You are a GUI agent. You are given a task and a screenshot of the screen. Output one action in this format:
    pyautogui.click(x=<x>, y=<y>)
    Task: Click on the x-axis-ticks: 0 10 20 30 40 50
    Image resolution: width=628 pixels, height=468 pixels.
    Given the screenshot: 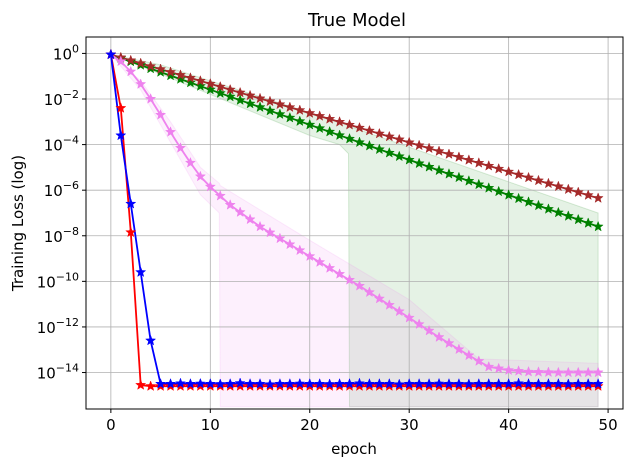 What is the action you would take?
    pyautogui.click(x=362, y=421)
    